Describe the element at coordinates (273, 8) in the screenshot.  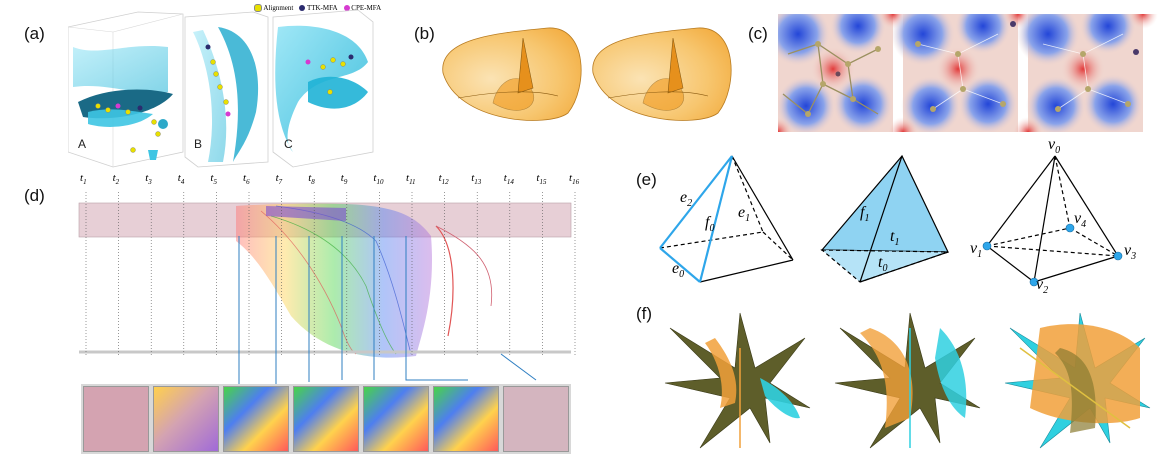
I see `legend-item-alignment: Alignment` at that location.